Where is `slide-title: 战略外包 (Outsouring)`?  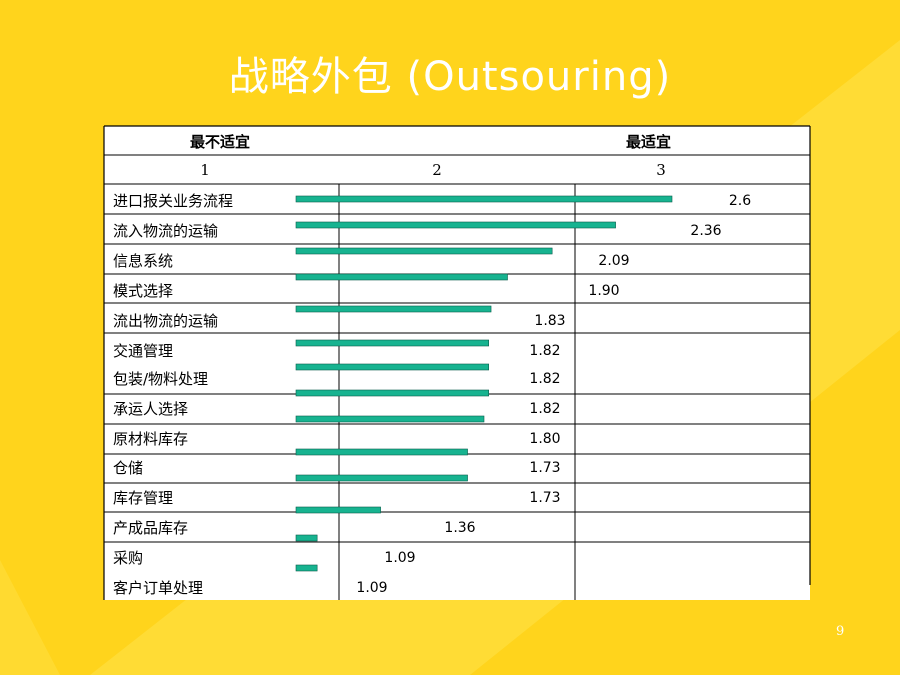
slide-title: 战略外包 (Outsouring) is located at coordinates (450, 77).